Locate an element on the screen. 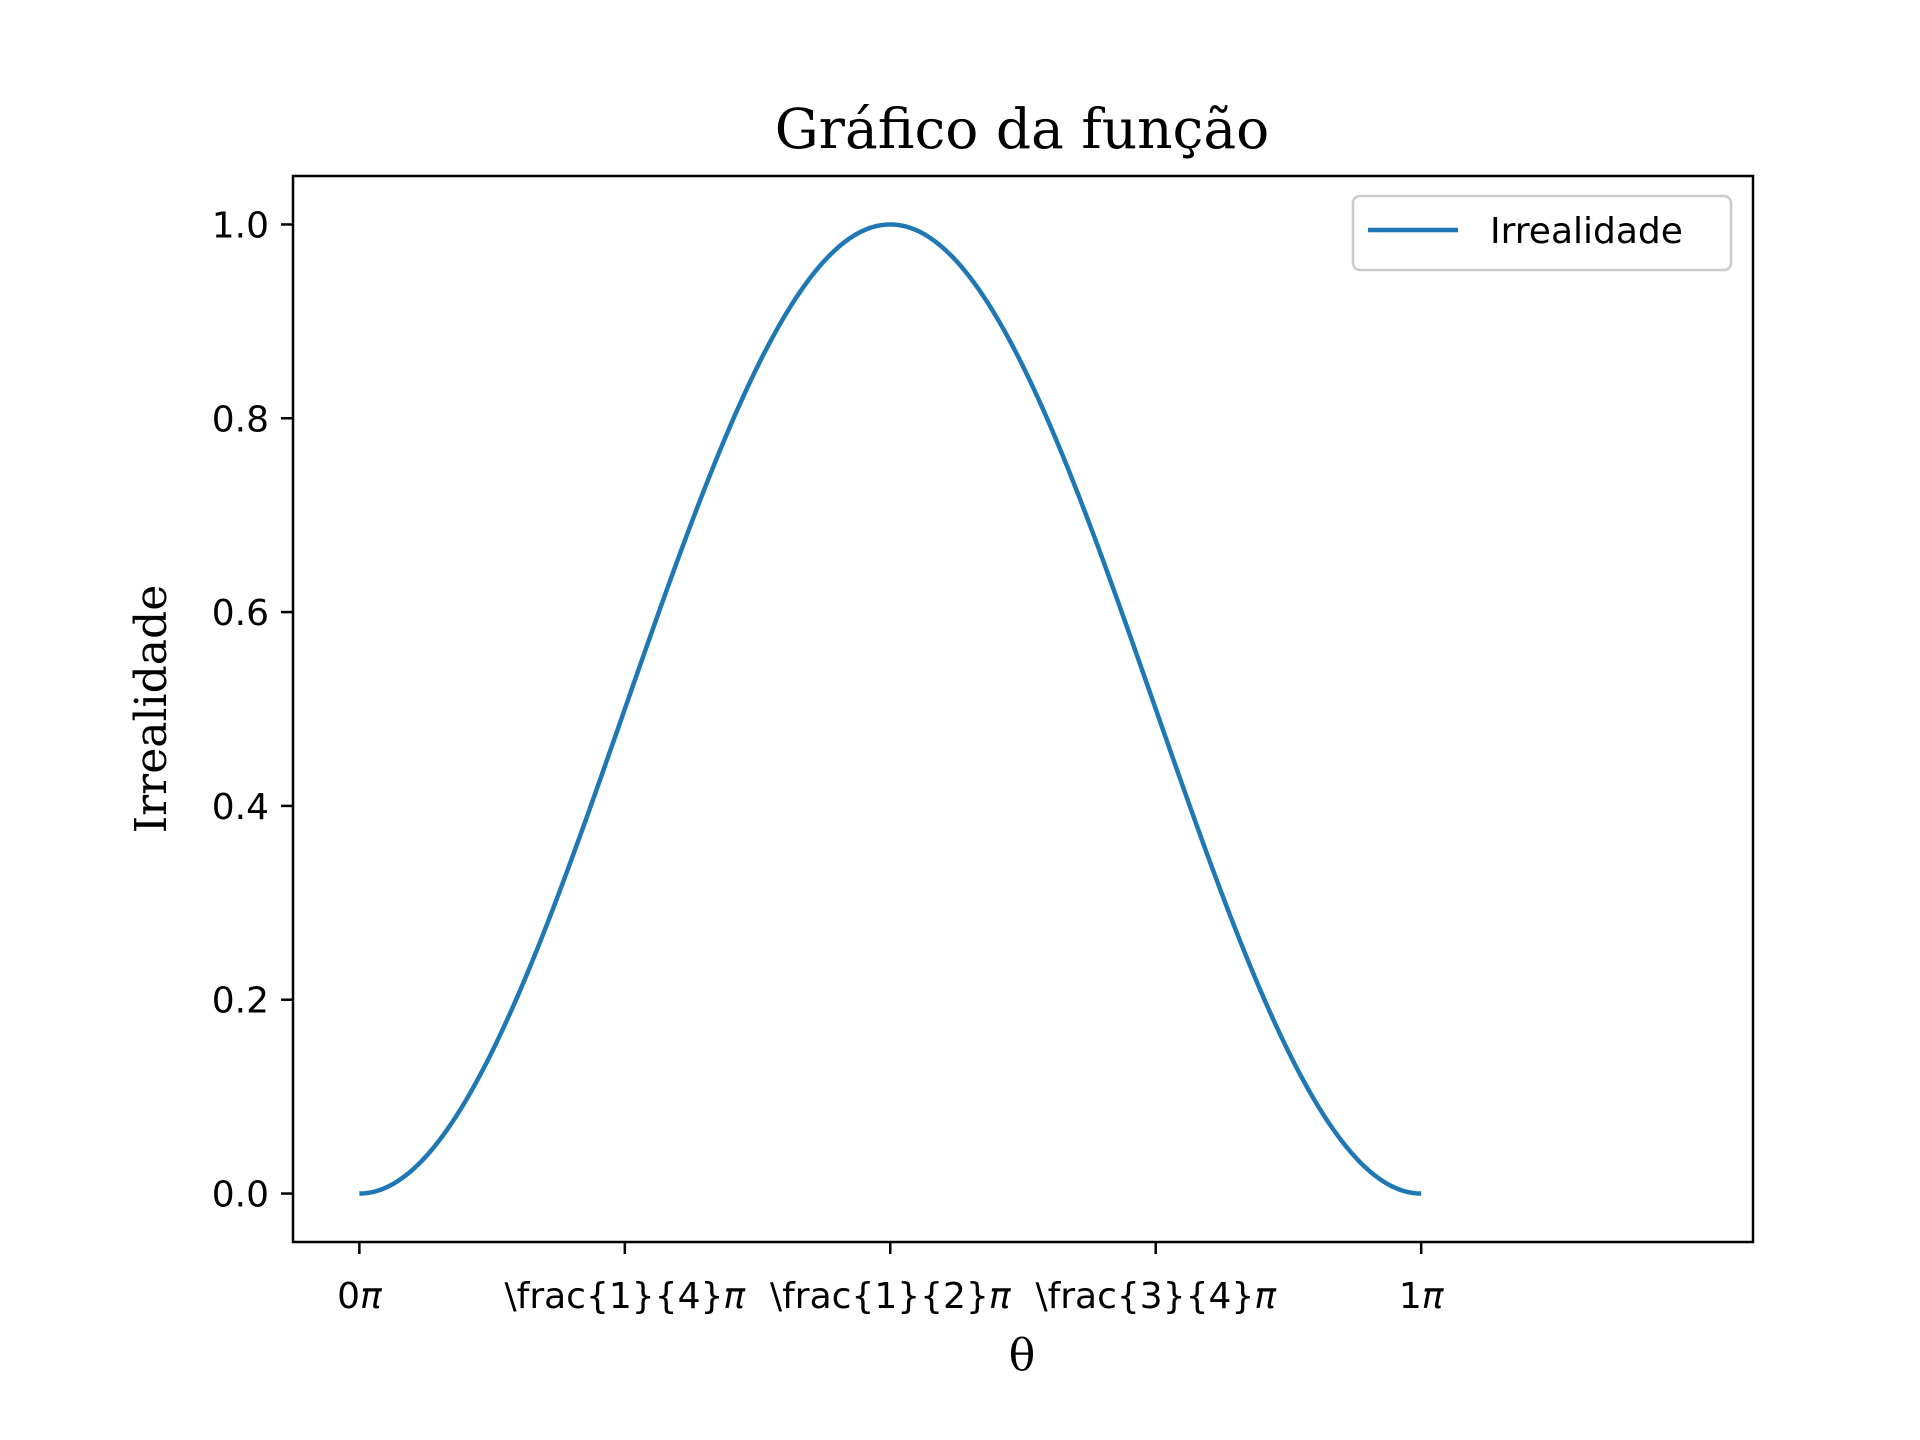 This screenshot has width=1920, height=1440. legend-box is located at coordinates (1542, 233).